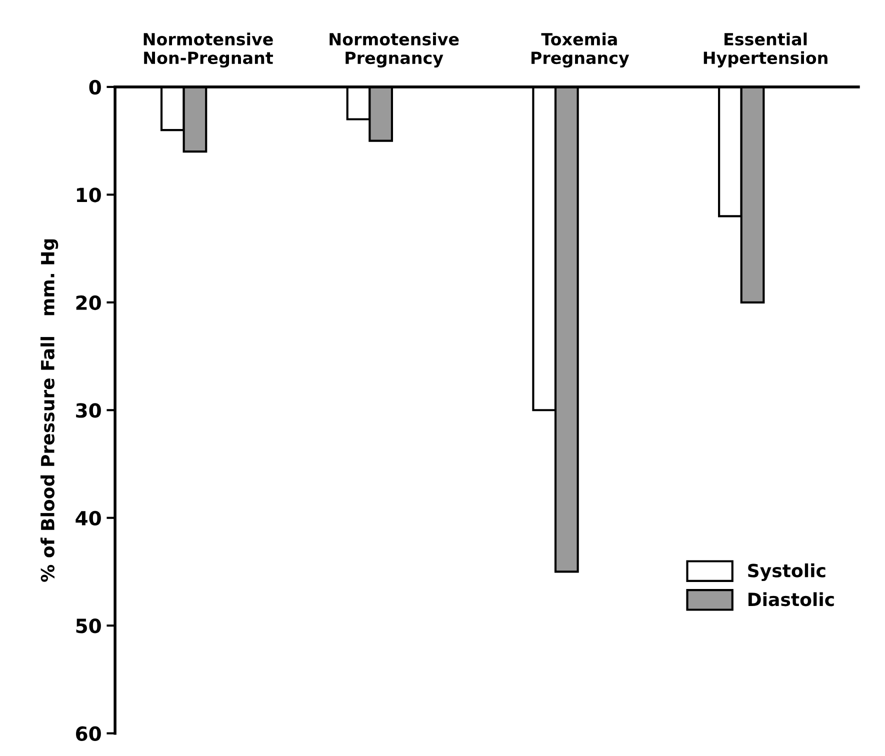  What do you see at coordinates (394, 50) in the screenshot?
I see `x-tick-label: Normotensive Pregnancy` at bounding box center [394, 50].